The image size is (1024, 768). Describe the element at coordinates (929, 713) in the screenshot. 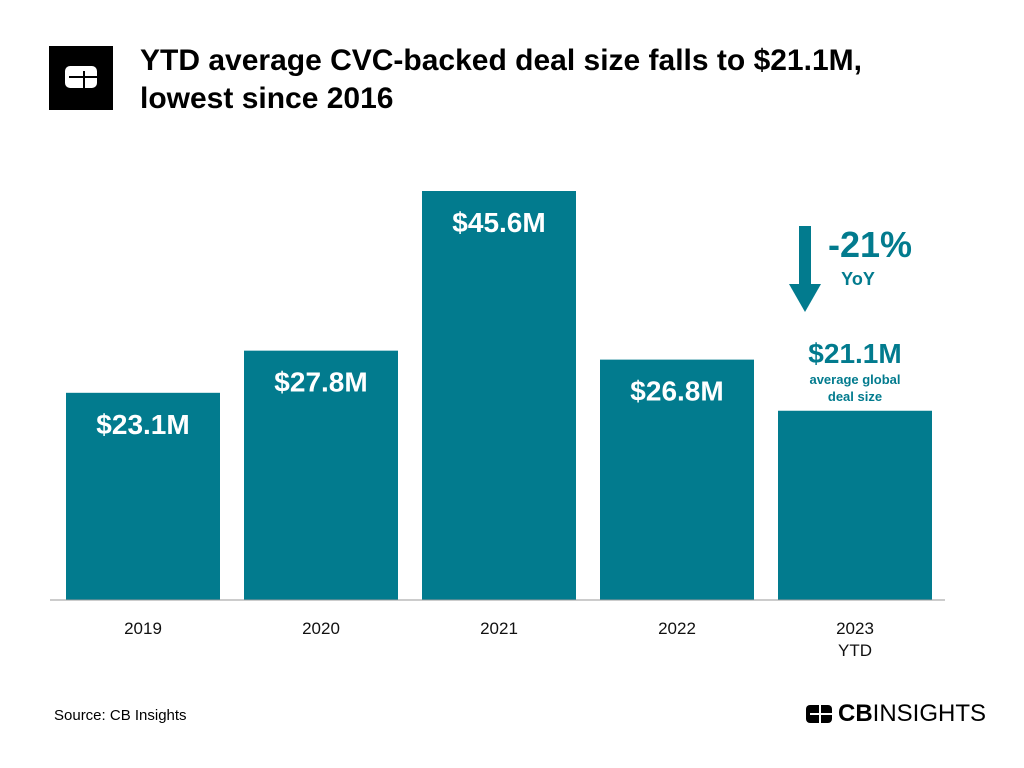

I see `brand-regular: INSIGHTS` at that location.